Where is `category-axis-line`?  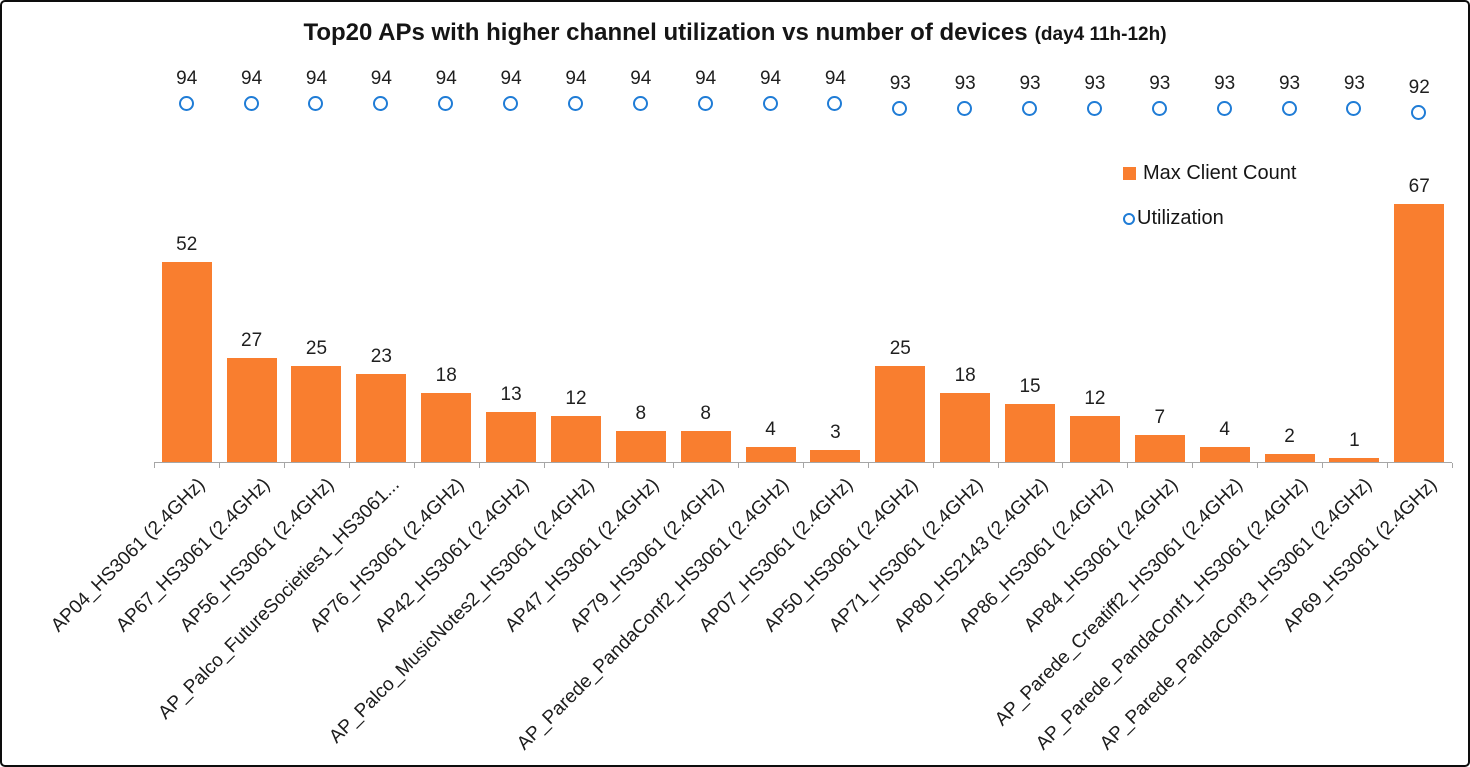
category-axis-line is located at coordinates (803, 462).